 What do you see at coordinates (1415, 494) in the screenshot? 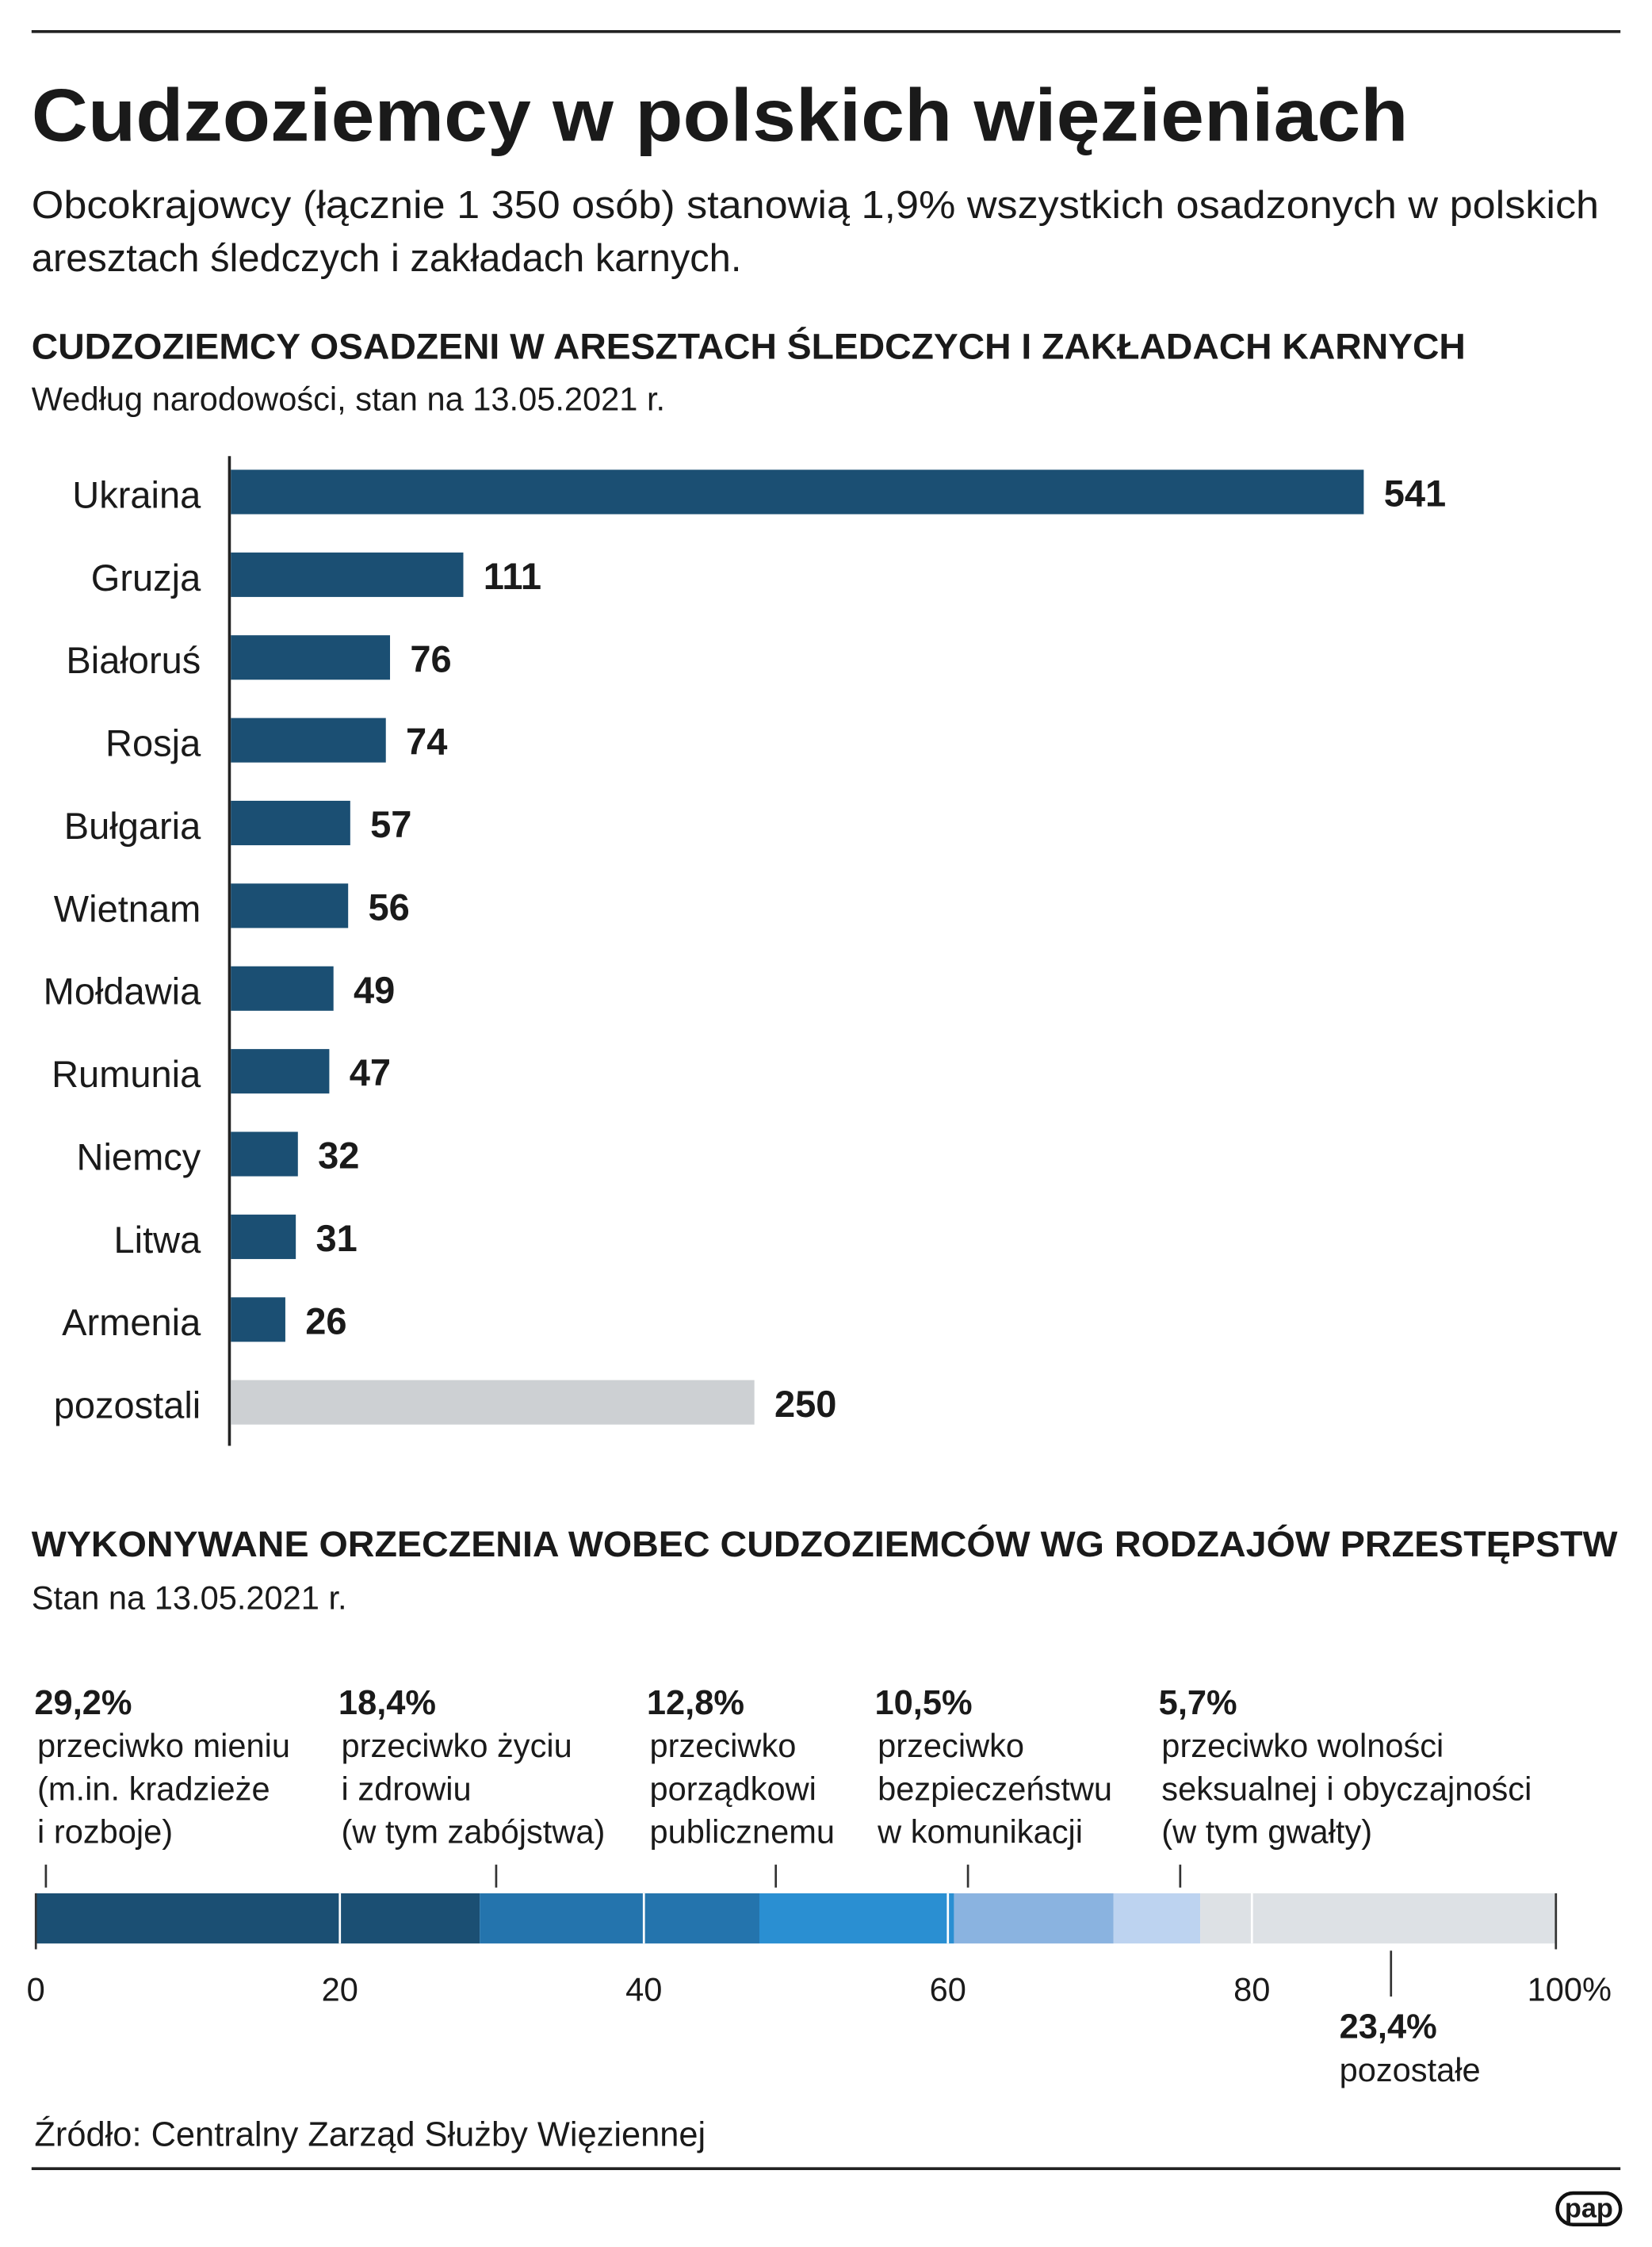
I see `value-label: 541` at bounding box center [1415, 494].